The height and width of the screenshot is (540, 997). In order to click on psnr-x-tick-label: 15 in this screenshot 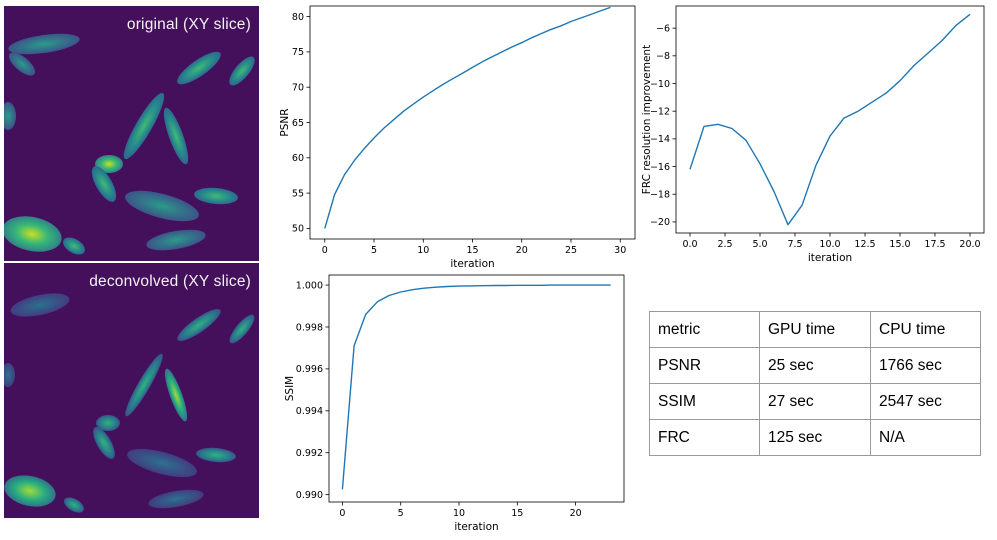, I will do `click(472, 250)`.